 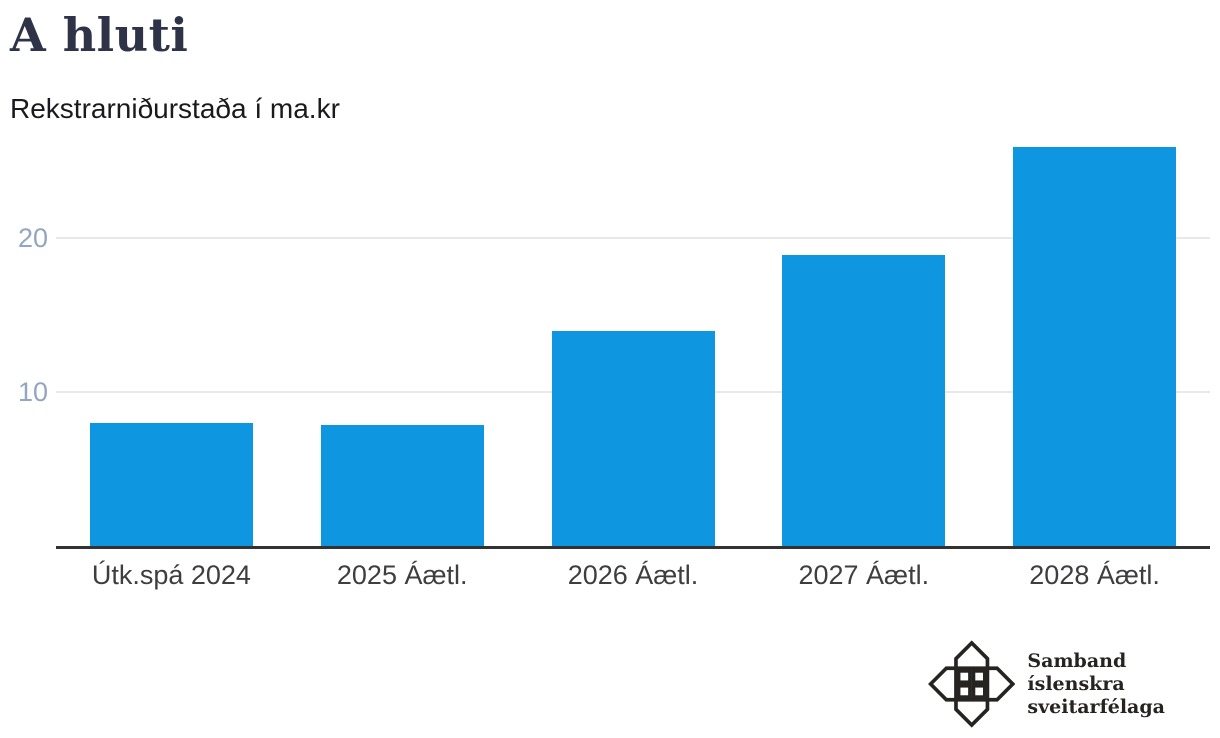 I want to click on chart-subtitle: Rekstrarniðurstaða í ma.kr, so click(x=175, y=108).